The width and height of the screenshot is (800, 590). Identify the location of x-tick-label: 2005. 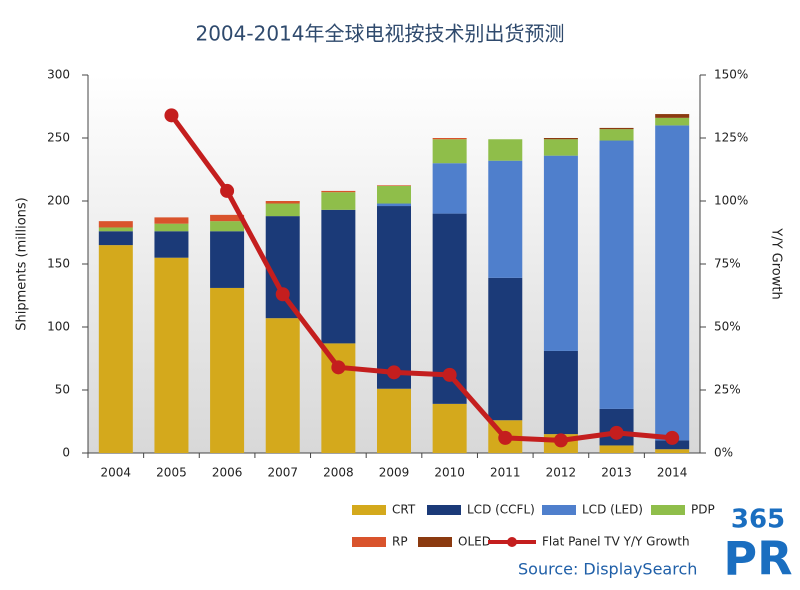
(171, 473).